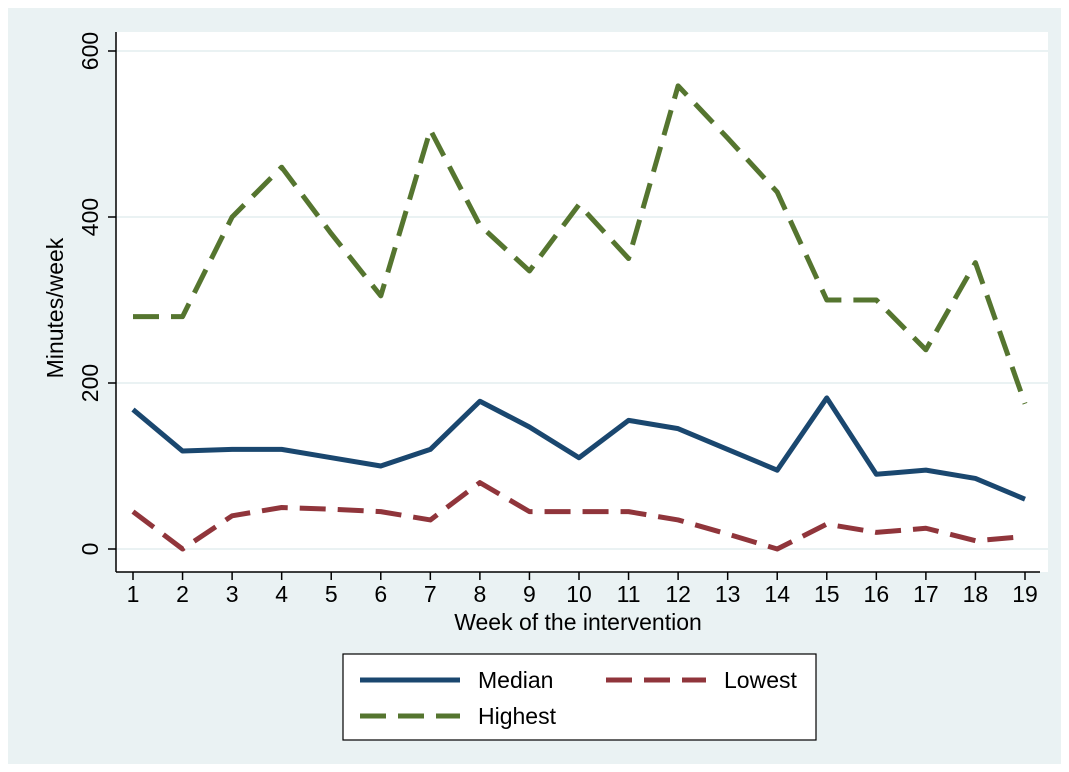  I want to click on legend: Median Lowest Highest, so click(579, 697).